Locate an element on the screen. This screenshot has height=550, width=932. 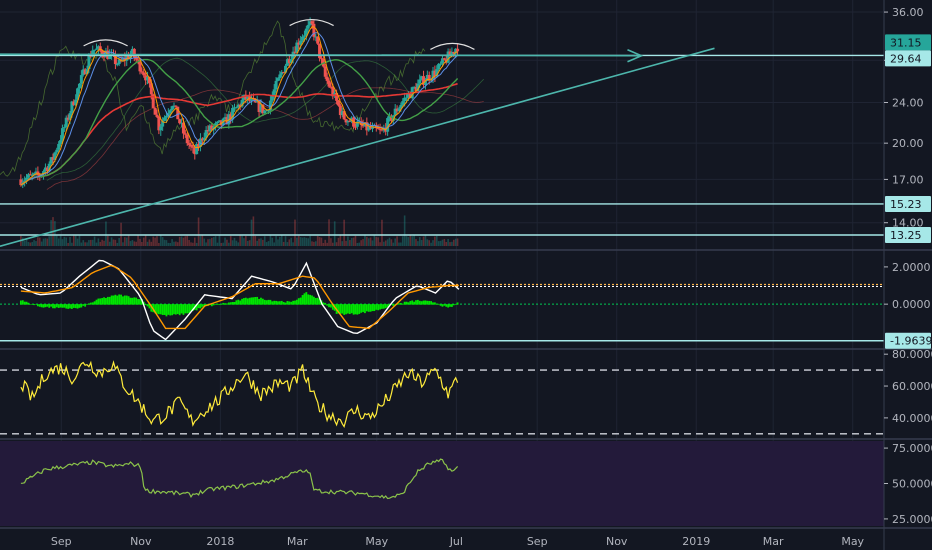
lower-panel is located at coordinates (239, 479).